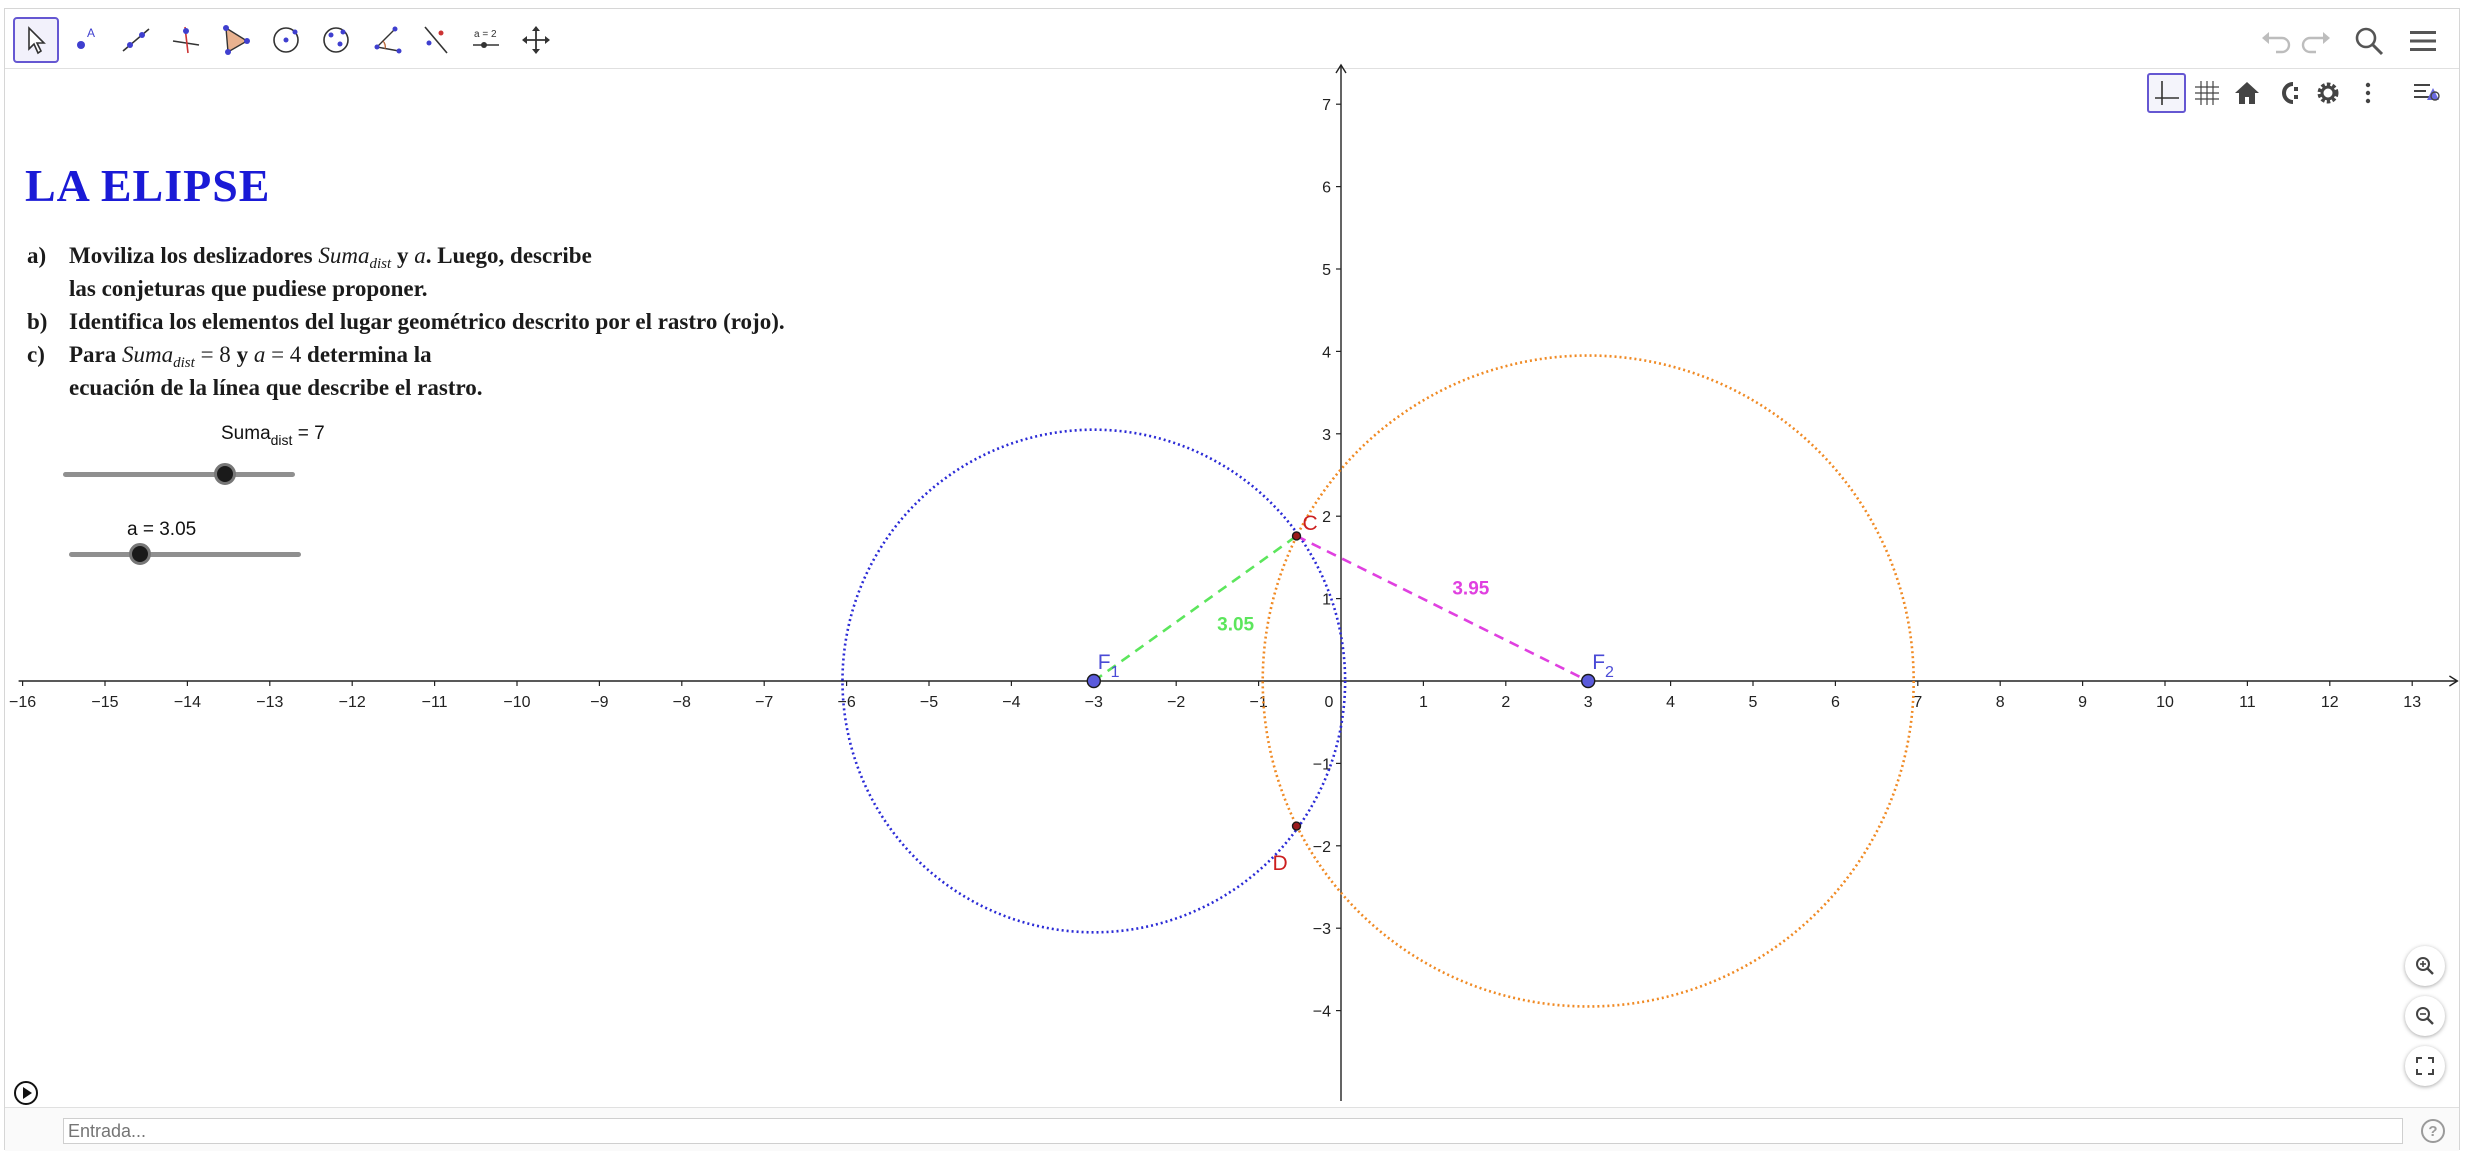 This screenshot has height=1158, width=2466. What do you see at coordinates (1176, 702) in the screenshot?
I see `x-tick-label: −2` at bounding box center [1176, 702].